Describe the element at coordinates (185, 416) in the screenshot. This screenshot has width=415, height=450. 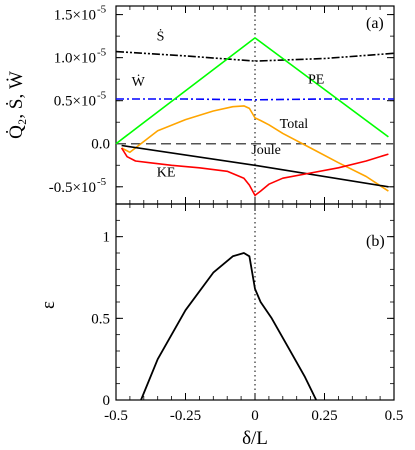
I see `panel-b-xtick-label: -0.25` at that location.